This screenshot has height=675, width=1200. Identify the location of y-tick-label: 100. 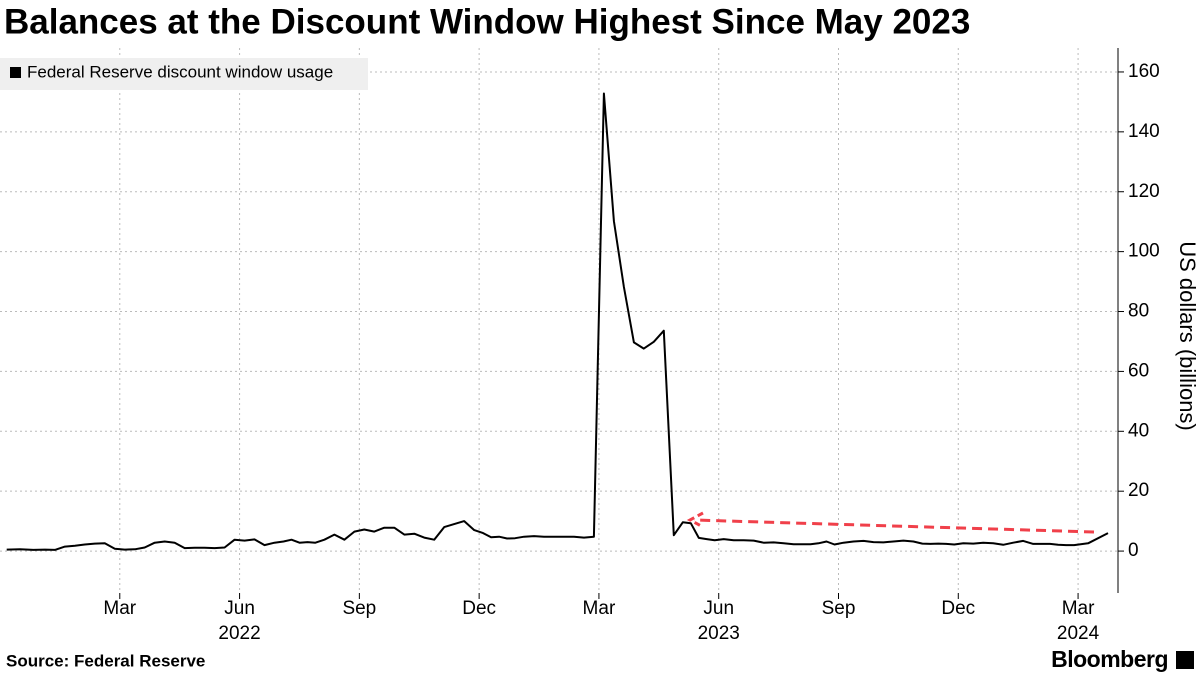
(1144, 251).